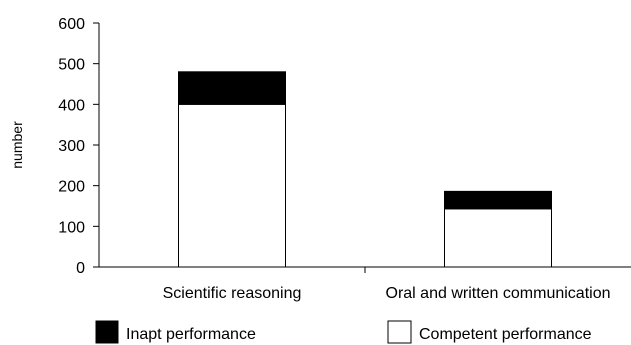  I want to click on x-category-label: Oral and written communication, so click(498, 293).